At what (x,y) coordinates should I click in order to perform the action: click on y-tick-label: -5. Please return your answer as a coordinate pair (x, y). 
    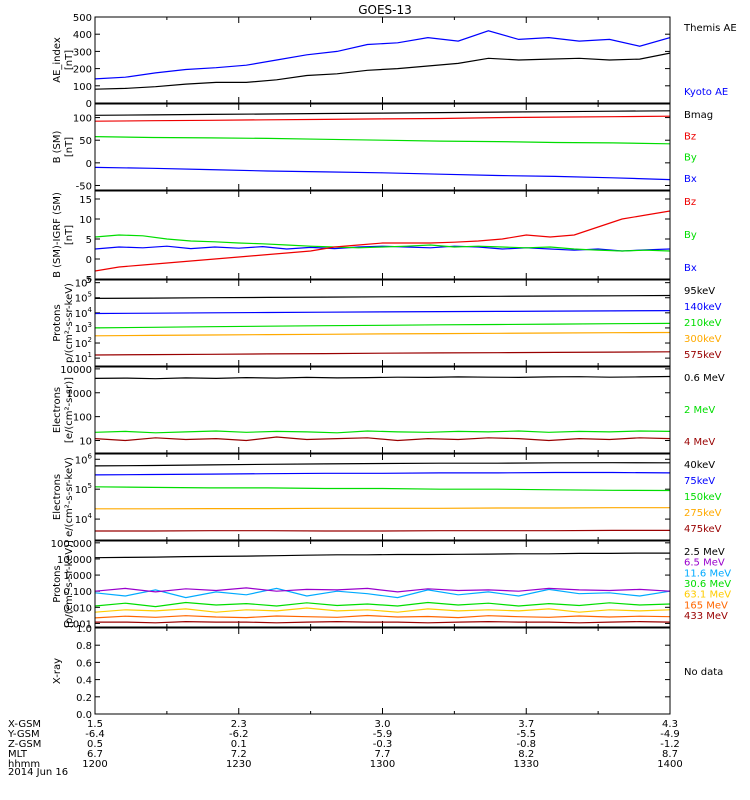
    Looking at the image, I should click on (87, 280).